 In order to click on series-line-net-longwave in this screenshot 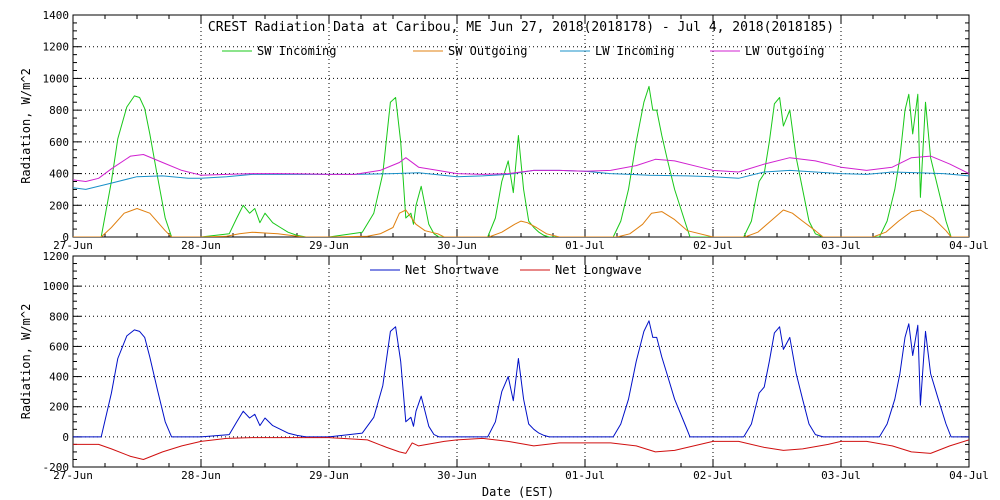, I will do `click(521, 448)`.